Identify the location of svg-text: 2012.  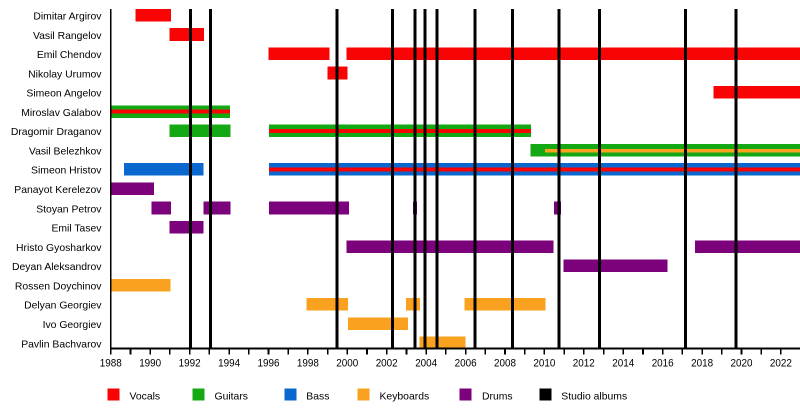
(584, 364).